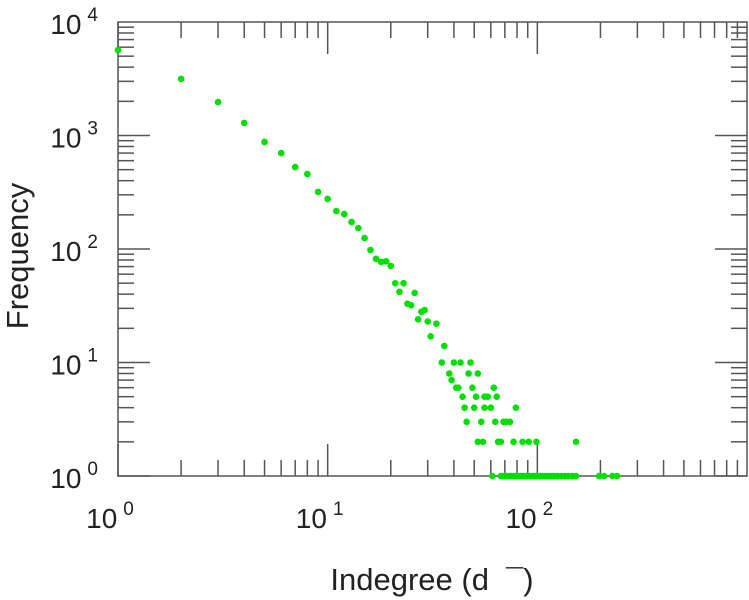 This screenshot has width=749, height=600. I want to click on x-tick-label: 10 1, so click(320, 516).